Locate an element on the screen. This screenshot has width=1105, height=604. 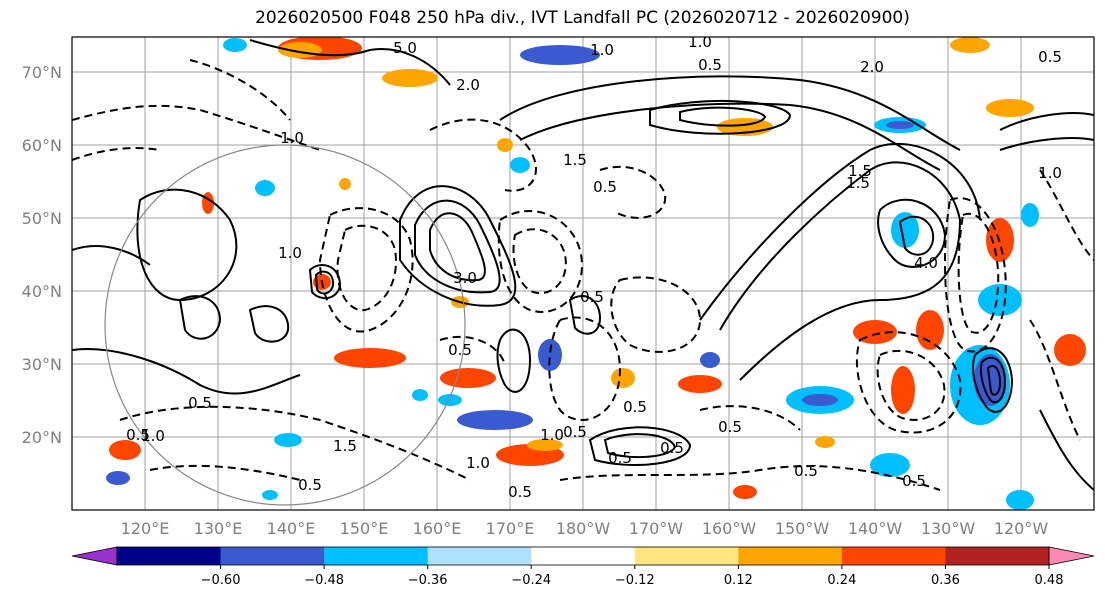
longitude-label: 150°W is located at coordinates (802, 528).